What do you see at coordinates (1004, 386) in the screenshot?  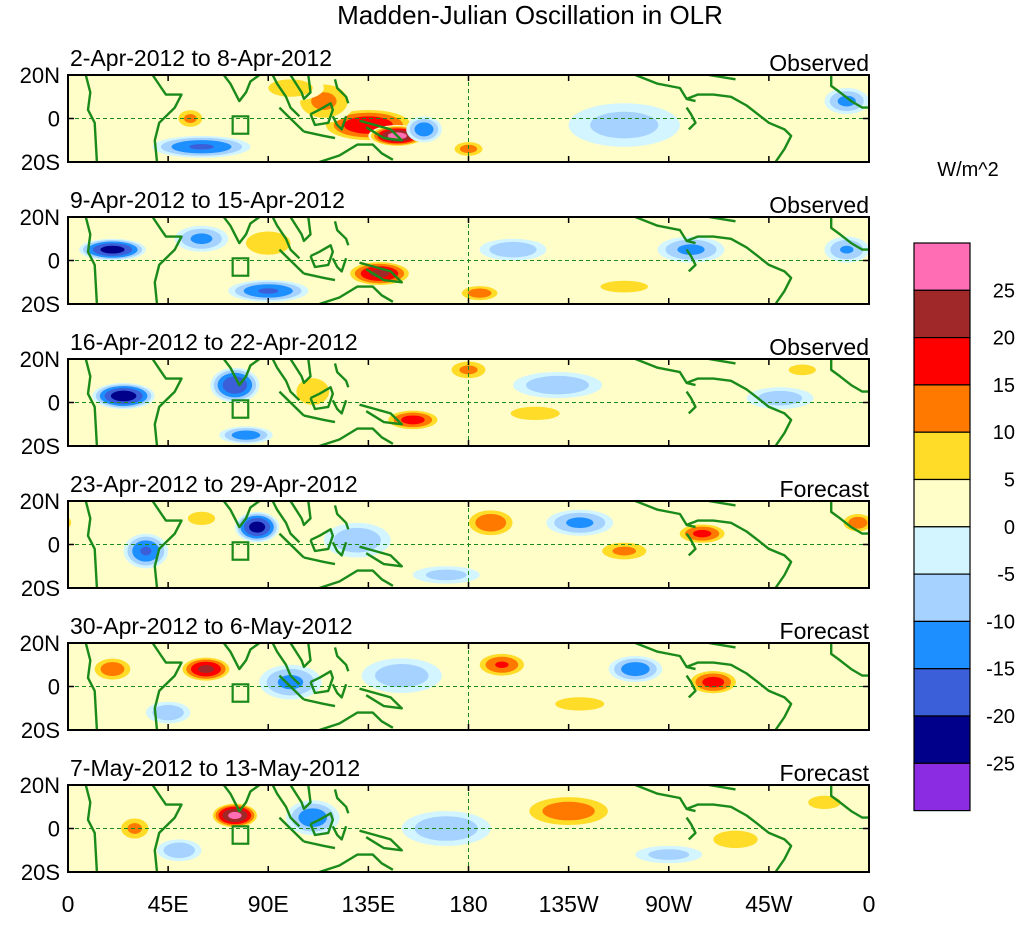 I see `colorbar-label: 15` at bounding box center [1004, 386].